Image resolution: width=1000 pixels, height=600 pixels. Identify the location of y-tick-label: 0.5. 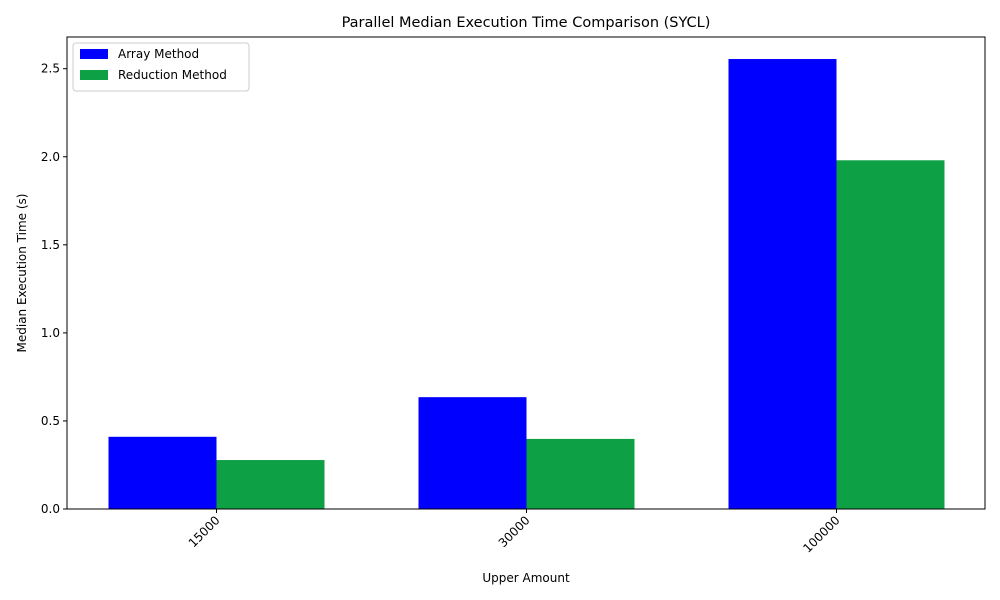
(50, 421).